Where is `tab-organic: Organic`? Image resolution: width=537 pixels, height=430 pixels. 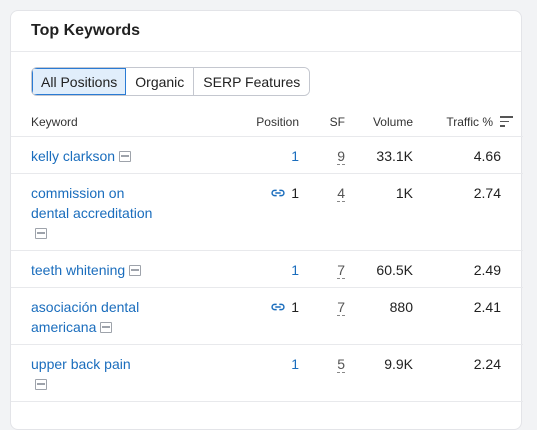
tab-organic: Organic is located at coordinates (160, 81).